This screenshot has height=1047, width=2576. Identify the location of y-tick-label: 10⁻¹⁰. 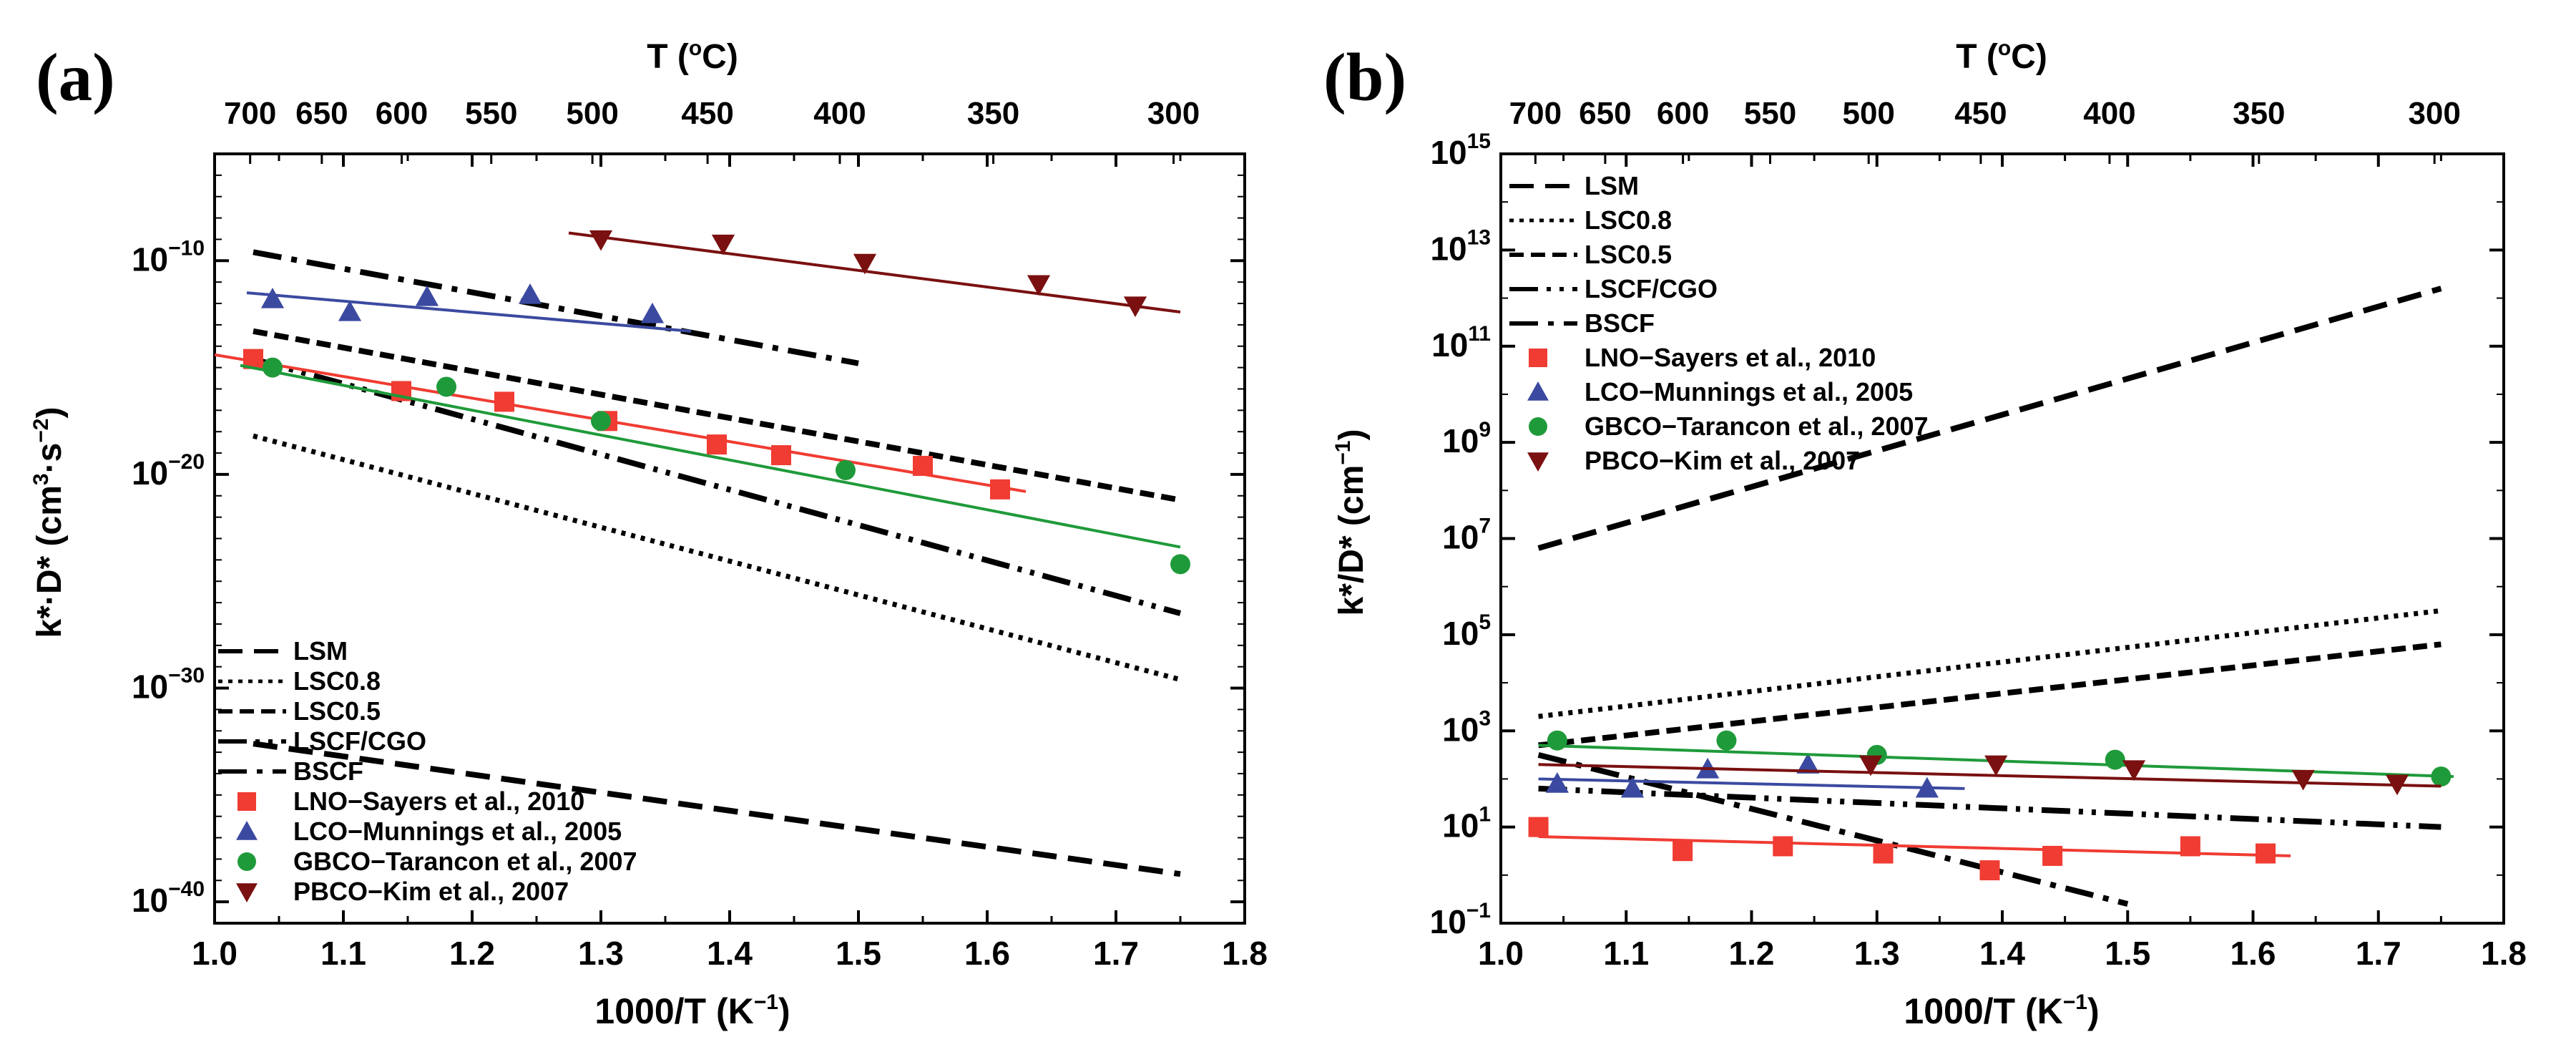
(168, 257).